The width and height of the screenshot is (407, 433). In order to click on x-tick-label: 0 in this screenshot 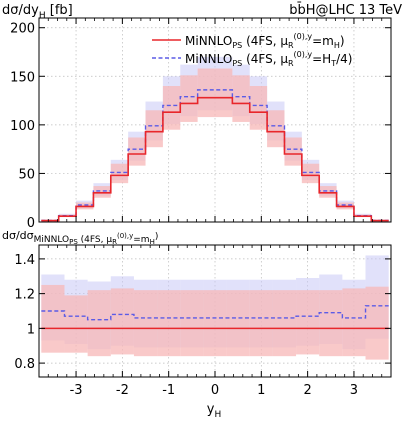, I will do `click(215, 390)`.